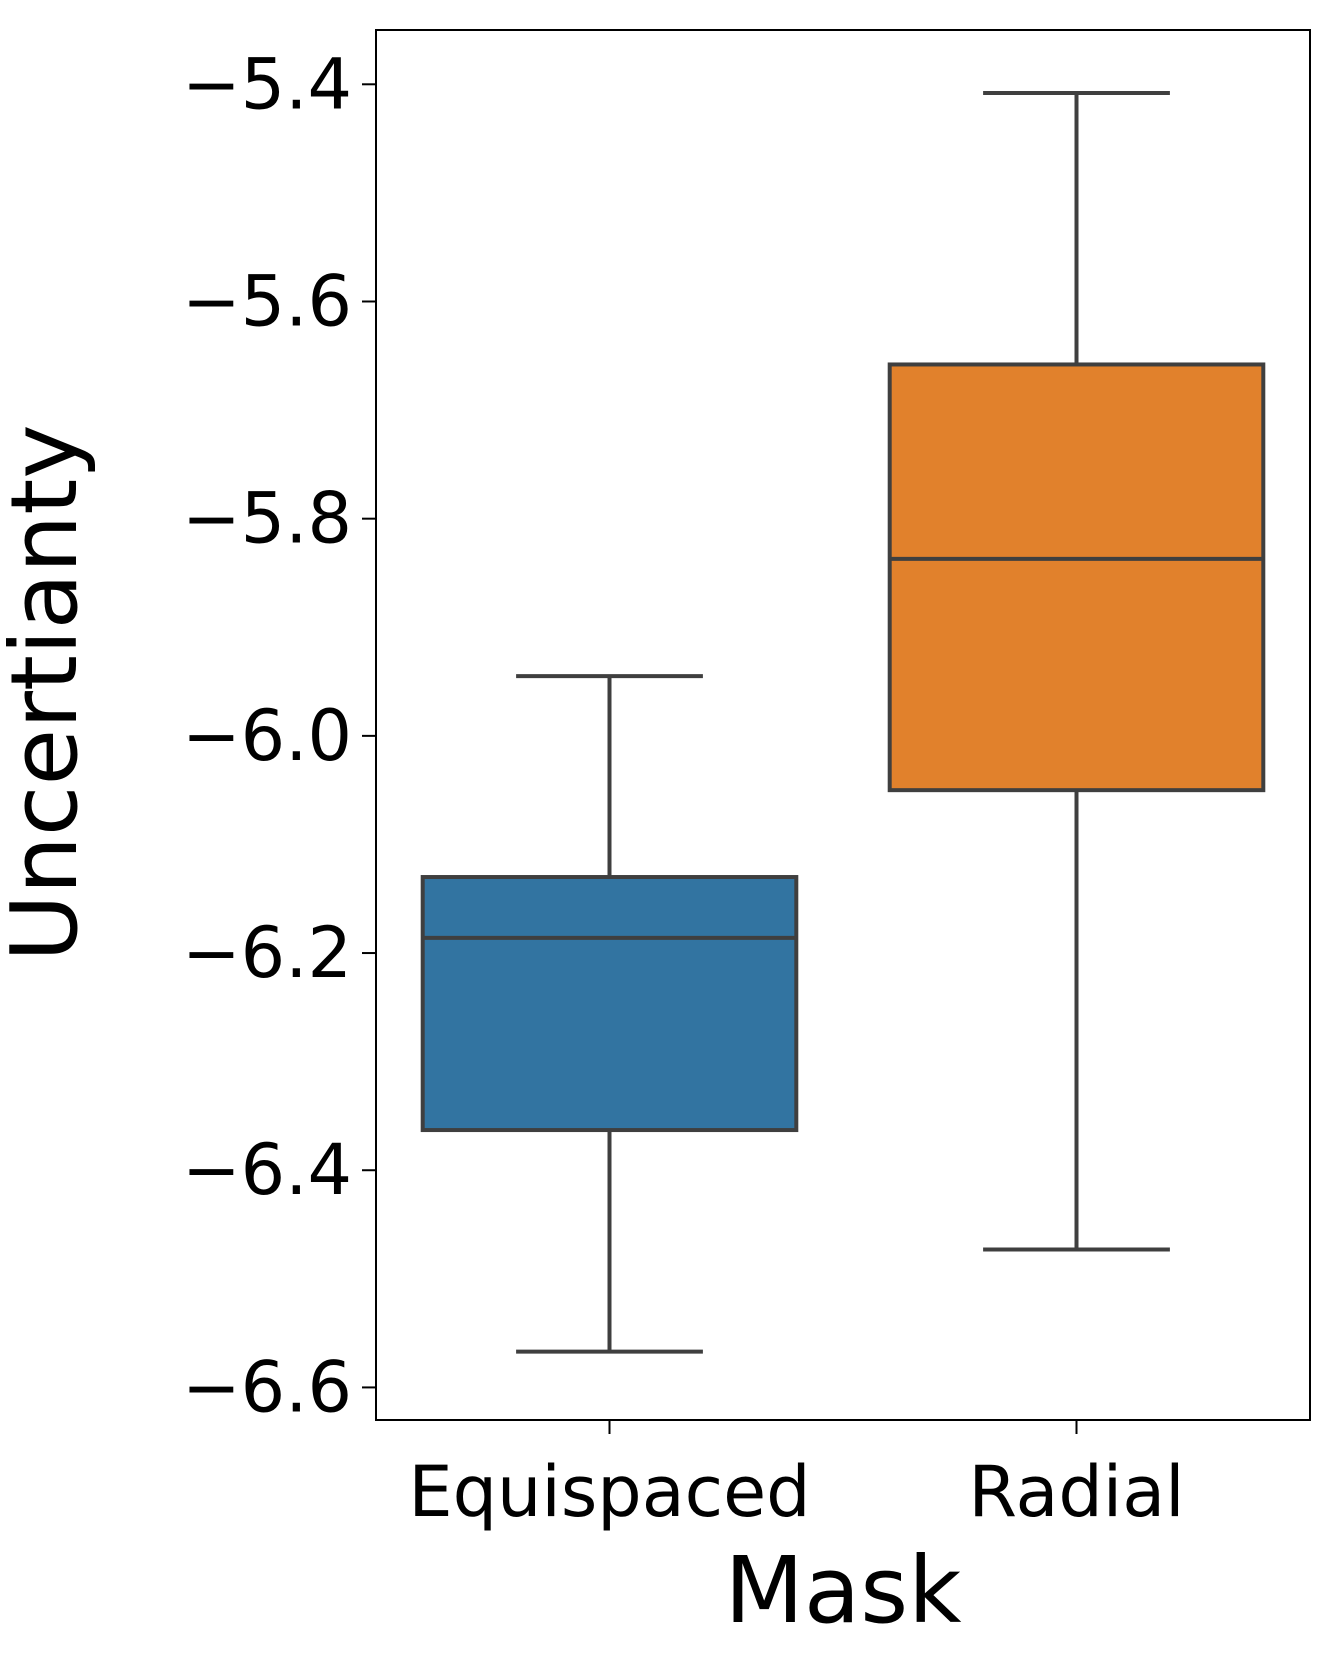  Describe the element at coordinates (1076, 1492) in the screenshot. I see `x-tick-label: Radial` at that location.